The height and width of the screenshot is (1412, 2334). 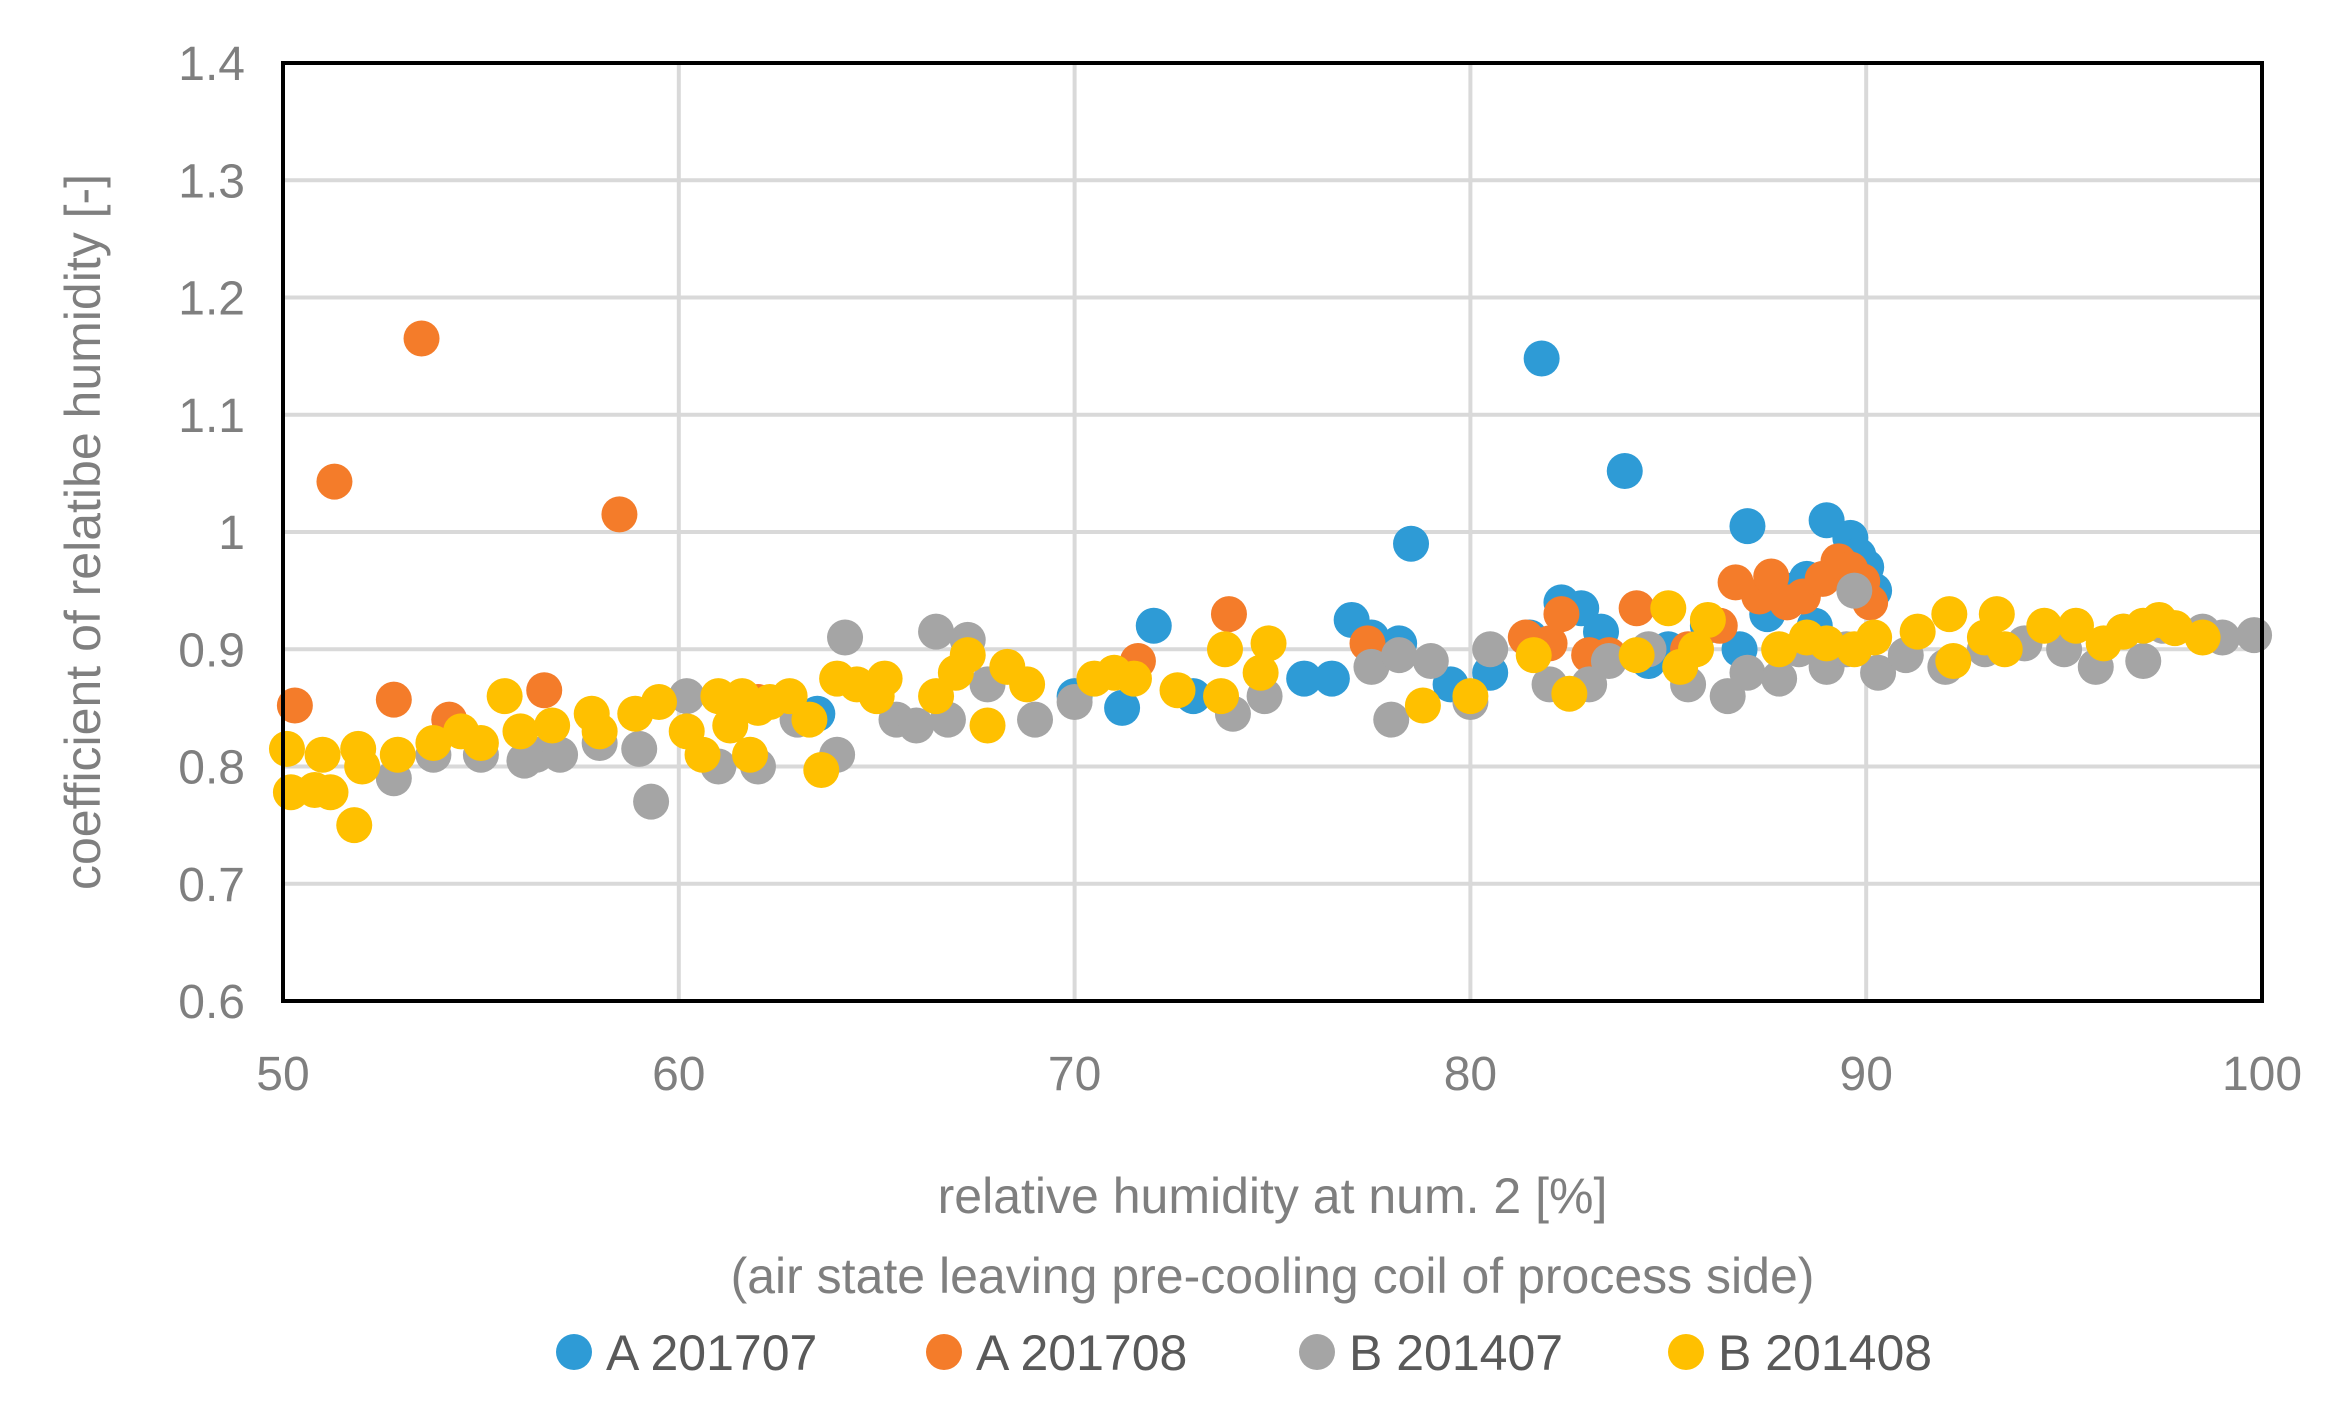 I want to click on x-axis-ticks: 50 60 70 80 90 100, so click(x=1279, y=1074).